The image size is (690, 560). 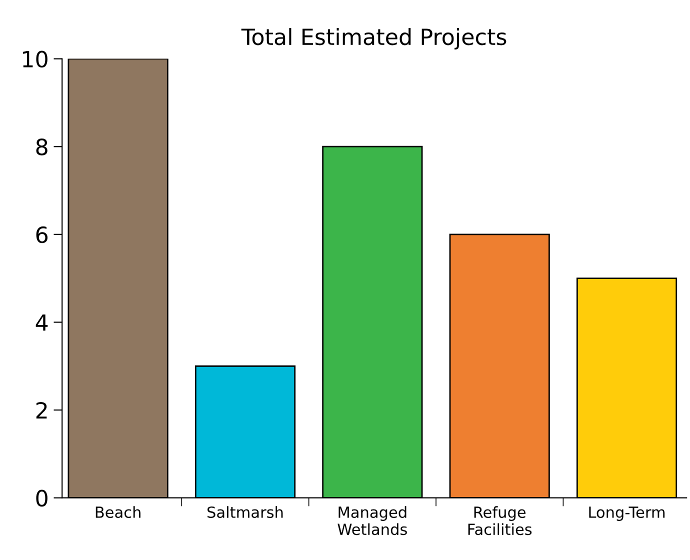 What do you see at coordinates (118, 512) in the screenshot?
I see `x-tick-label: Beach` at bounding box center [118, 512].